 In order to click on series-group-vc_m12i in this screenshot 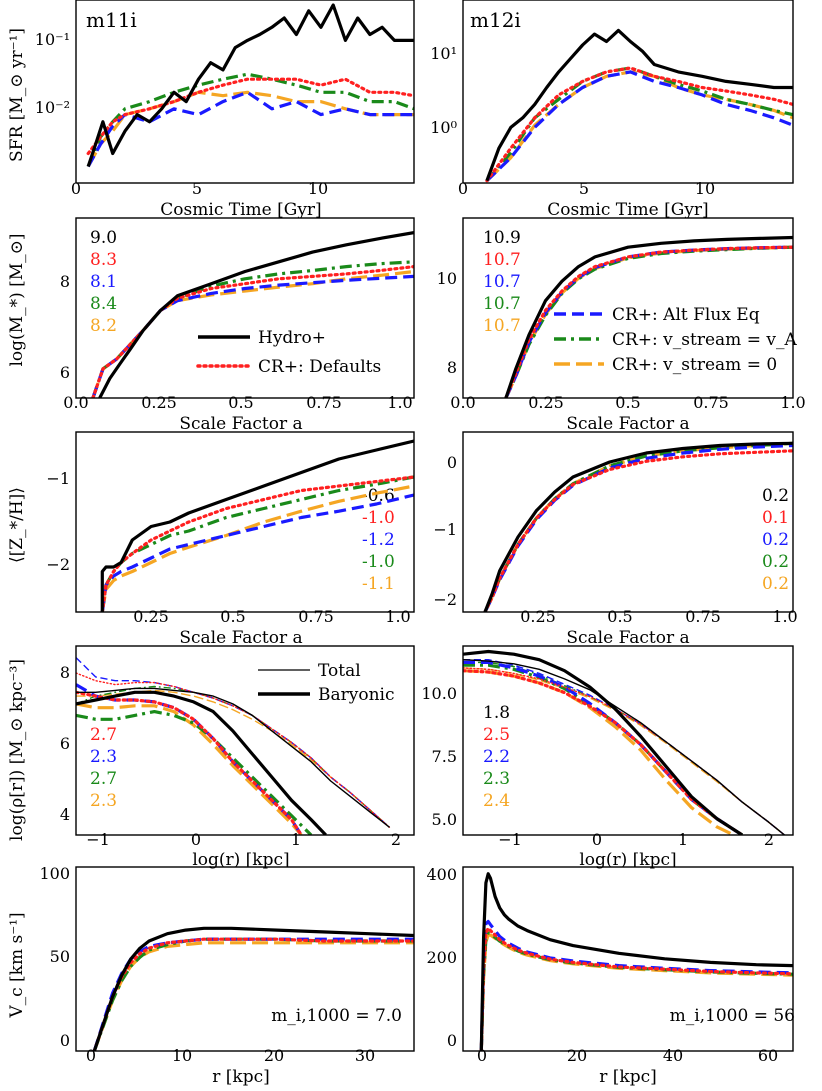, I will do `click(636, 961)`.